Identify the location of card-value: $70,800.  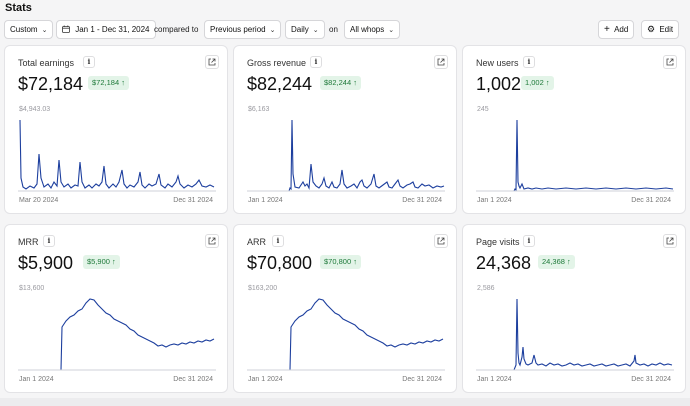
(280, 263).